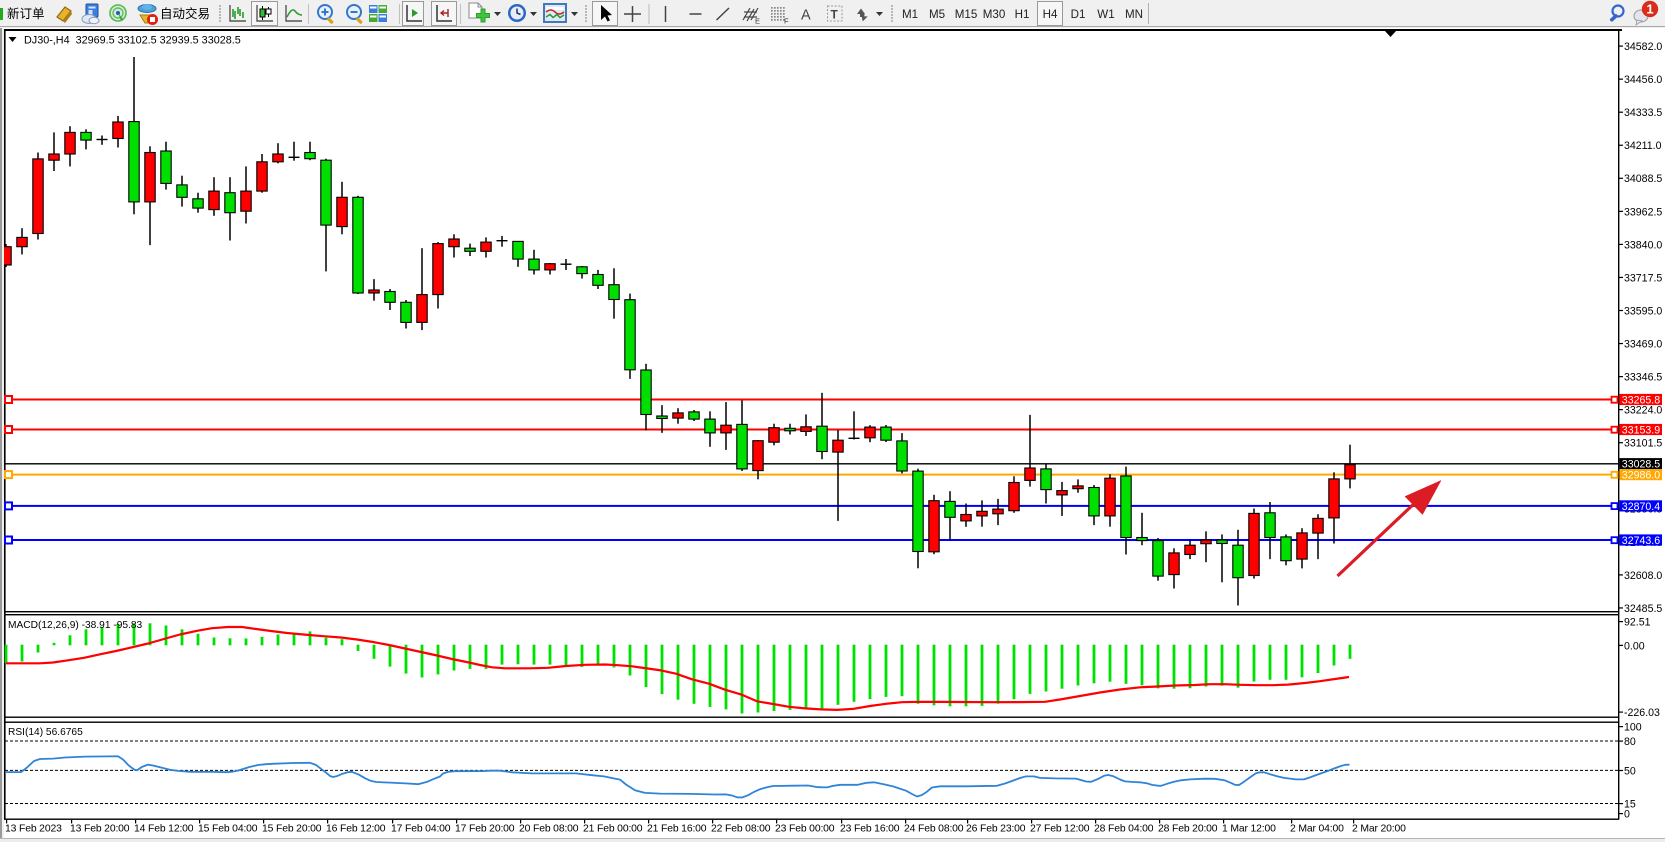  Describe the element at coordinates (1641, 507) in the screenshot. I see `svg-text: 32870.4` at that location.